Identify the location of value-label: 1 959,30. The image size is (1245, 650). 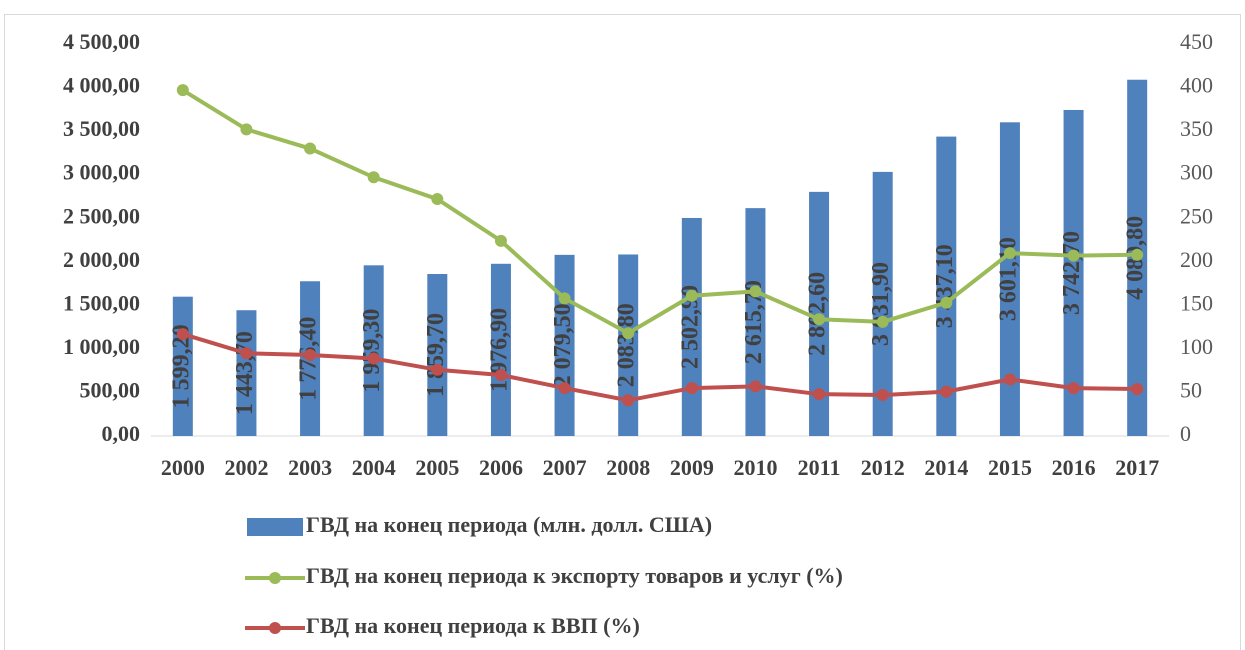
(372, 351).